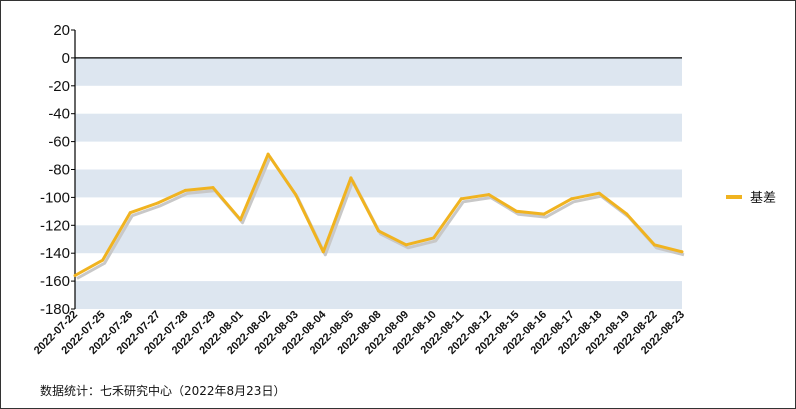  I want to click on source-note: 数据统计：七禾研究中心（2022年8月23日）, so click(162, 390).